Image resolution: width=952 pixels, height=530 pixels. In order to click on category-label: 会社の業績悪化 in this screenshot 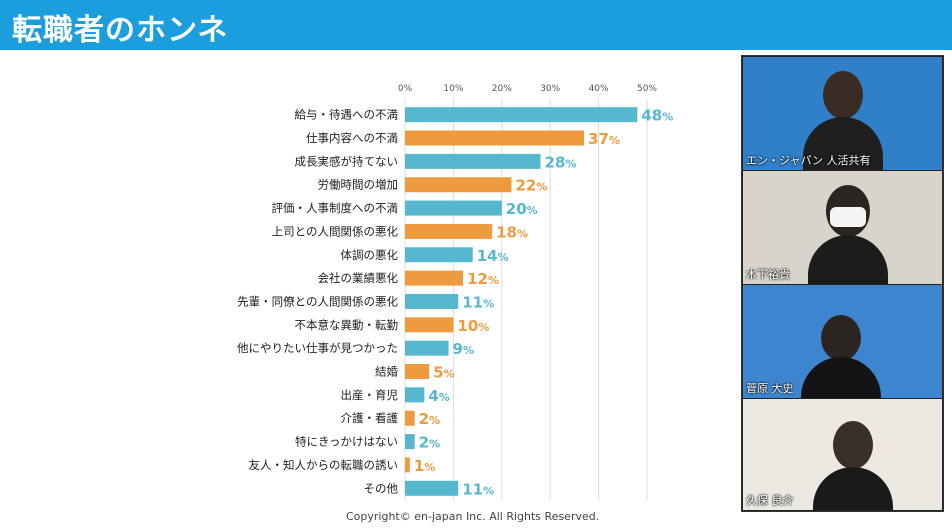, I will do `click(358, 278)`.